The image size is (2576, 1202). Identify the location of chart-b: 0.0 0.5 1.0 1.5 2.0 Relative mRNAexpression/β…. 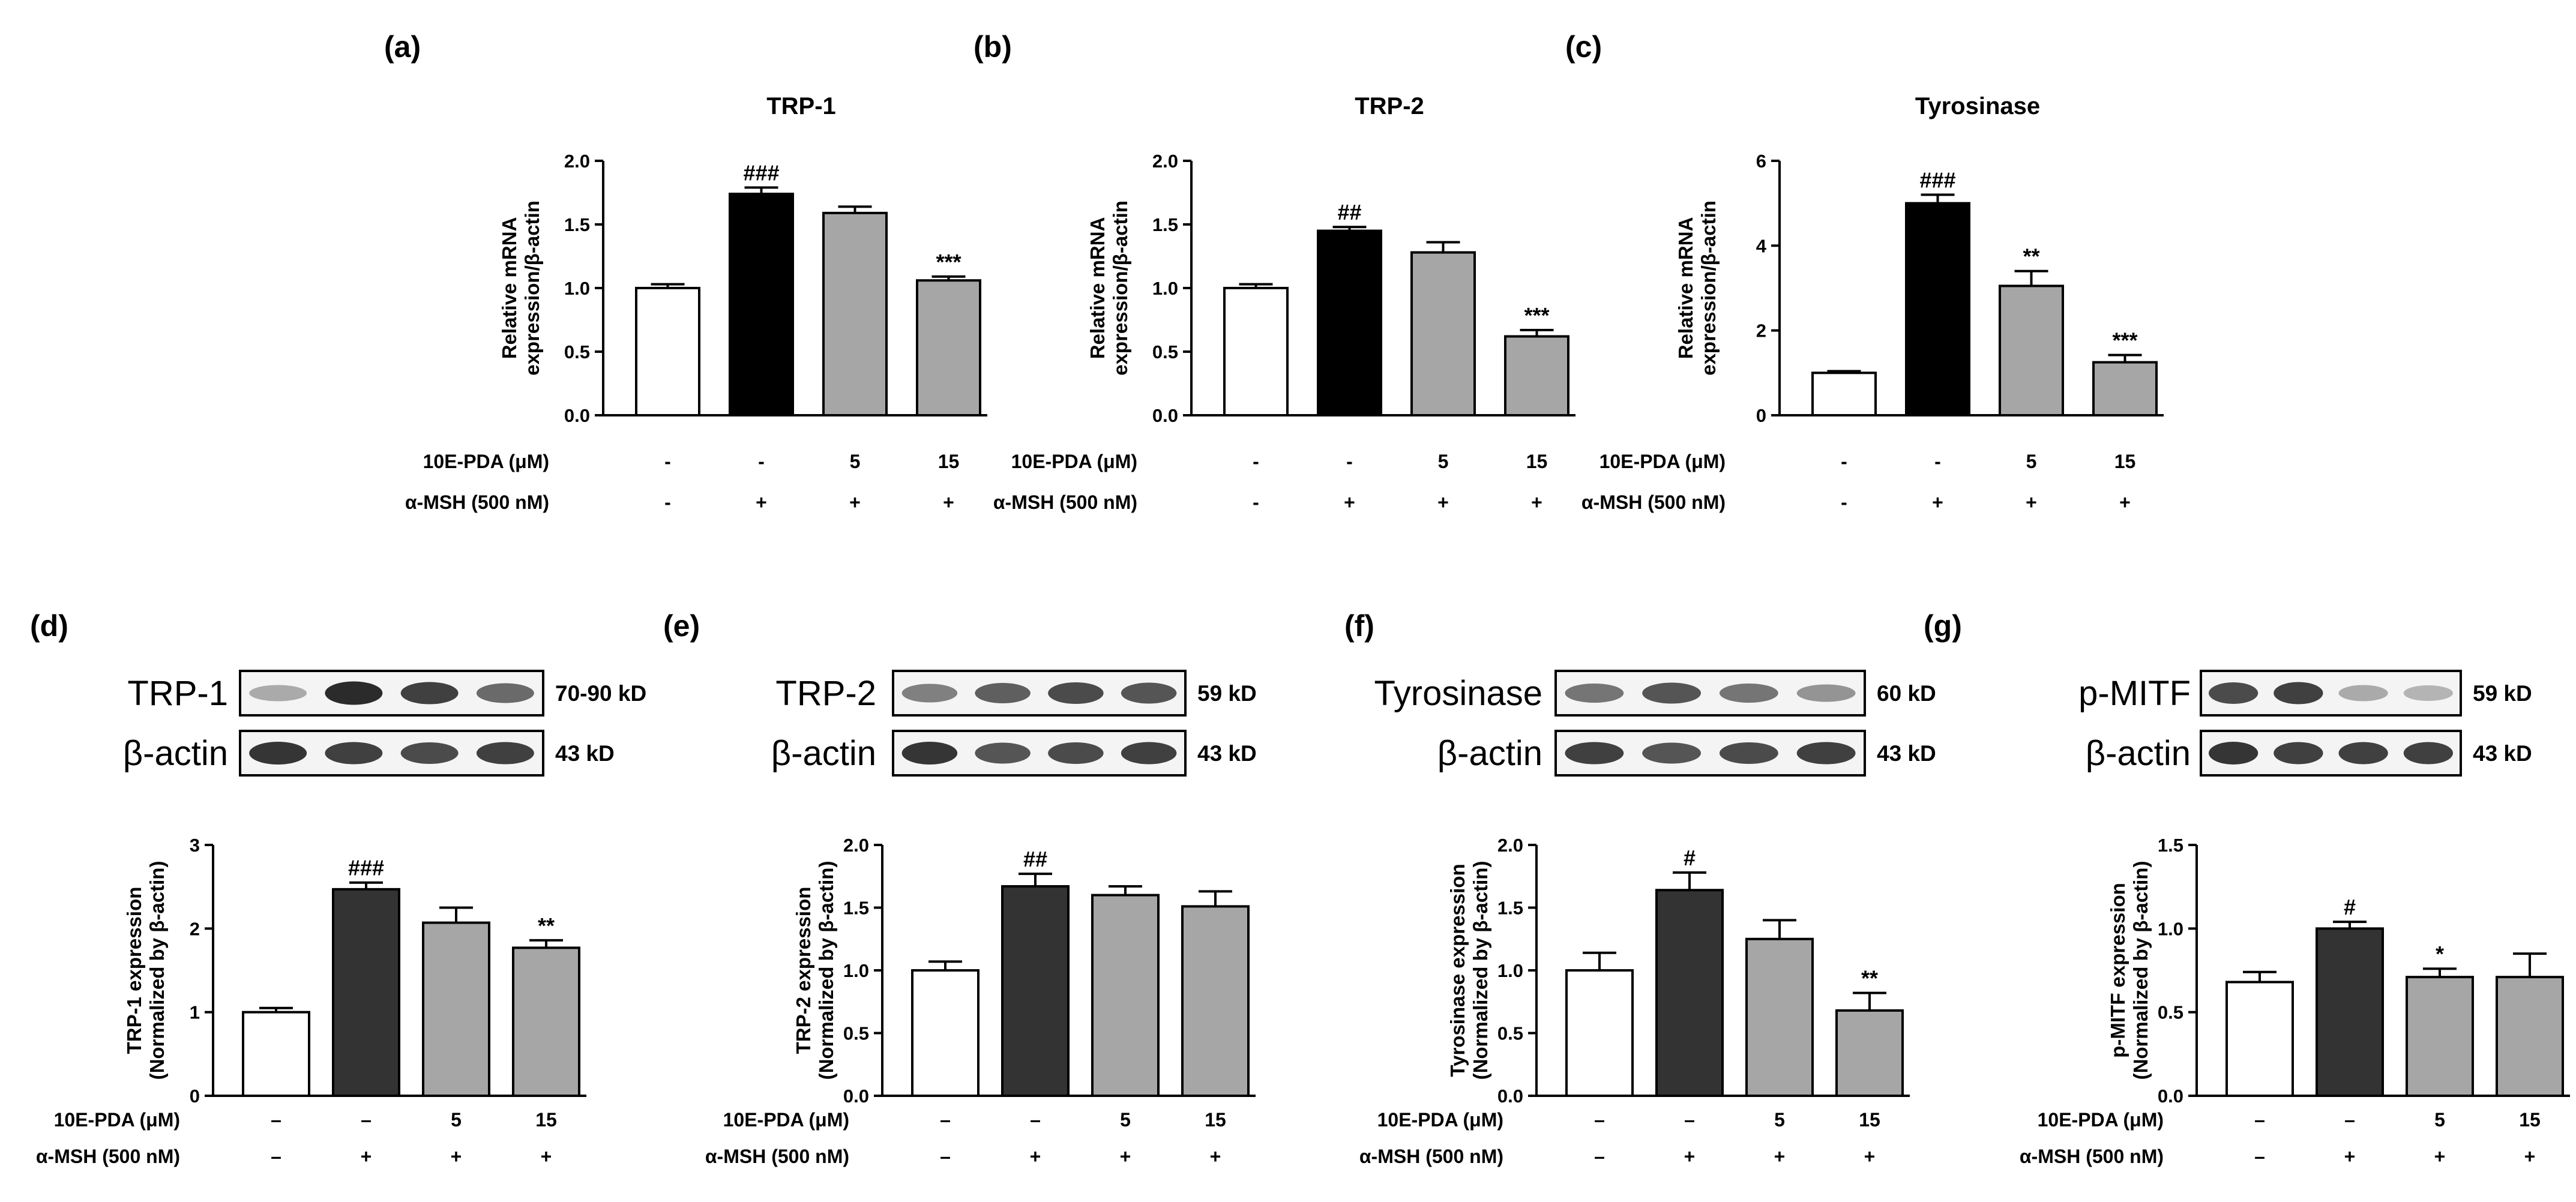
(1284, 303).